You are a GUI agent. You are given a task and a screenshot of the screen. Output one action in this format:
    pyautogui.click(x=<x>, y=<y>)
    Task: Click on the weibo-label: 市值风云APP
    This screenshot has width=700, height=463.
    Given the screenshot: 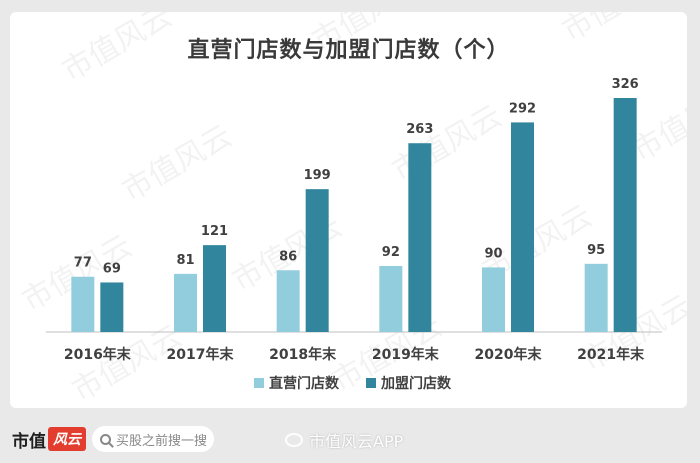 What is the action you would take?
    pyautogui.click(x=356, y=441)
    